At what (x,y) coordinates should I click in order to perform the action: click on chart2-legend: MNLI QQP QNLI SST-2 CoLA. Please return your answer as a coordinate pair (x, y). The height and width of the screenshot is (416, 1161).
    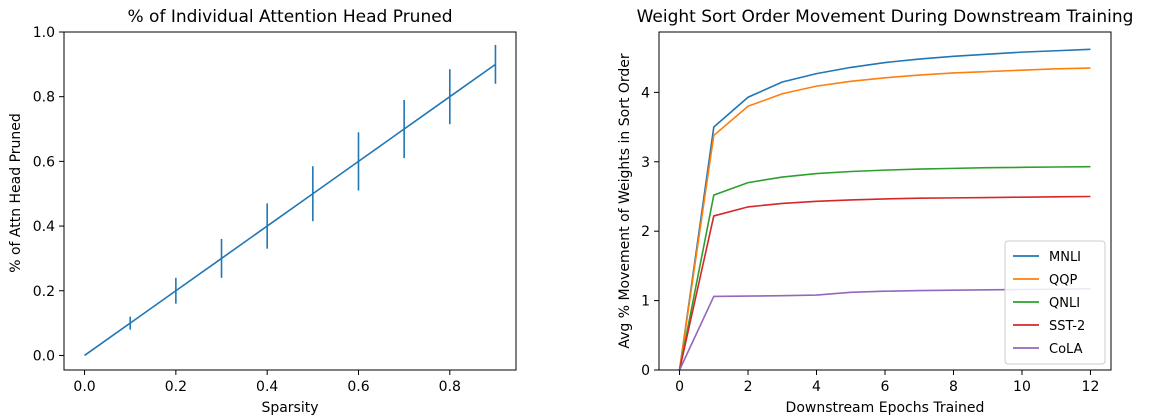
    Looking at the image, I should click on (1055, 302).